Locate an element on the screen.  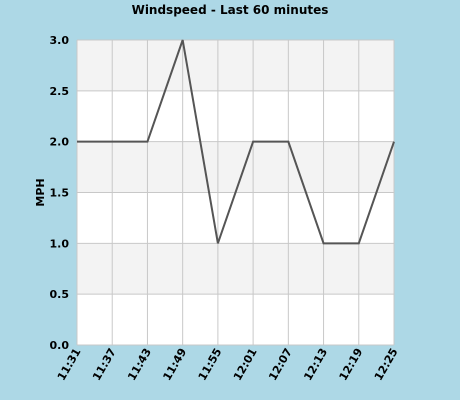
y-tick-label: 1.5 is located at coordinates (60, 193).